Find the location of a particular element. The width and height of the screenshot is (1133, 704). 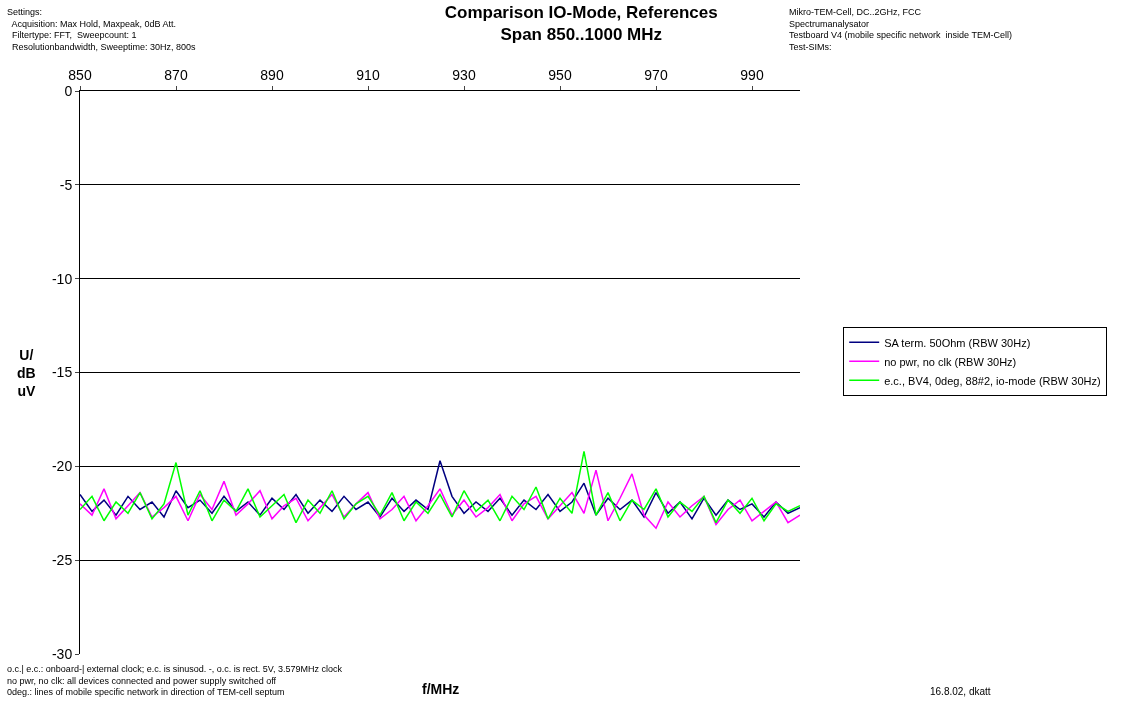

y-axis-title: U/ dB uV is located at coordinates (26, 373).